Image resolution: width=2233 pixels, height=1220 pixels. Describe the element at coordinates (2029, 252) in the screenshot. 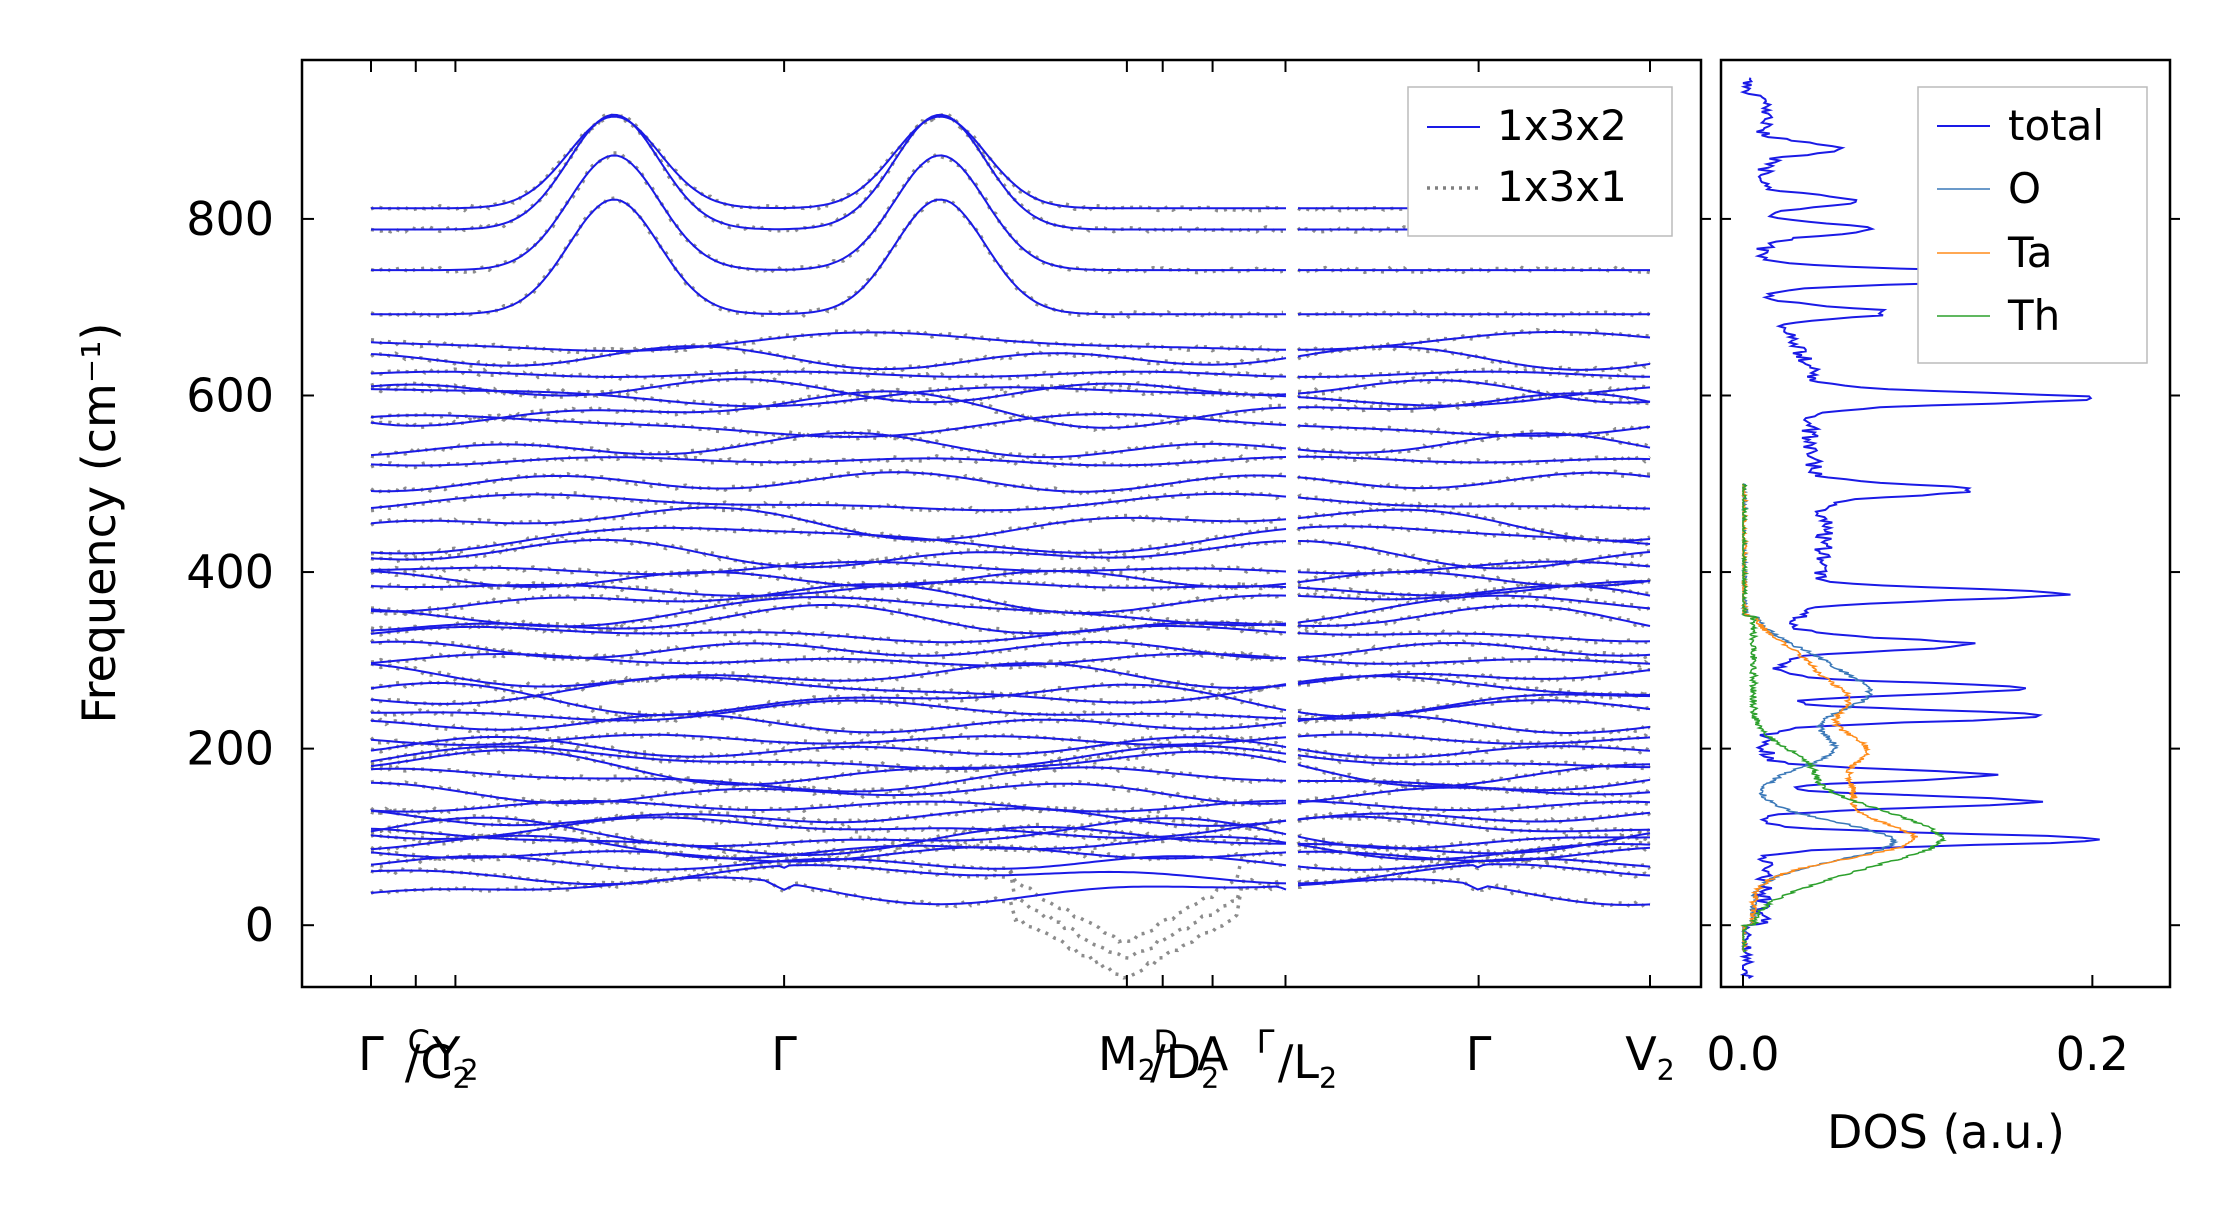

I see `legend-label-ta: Ta` at that location.